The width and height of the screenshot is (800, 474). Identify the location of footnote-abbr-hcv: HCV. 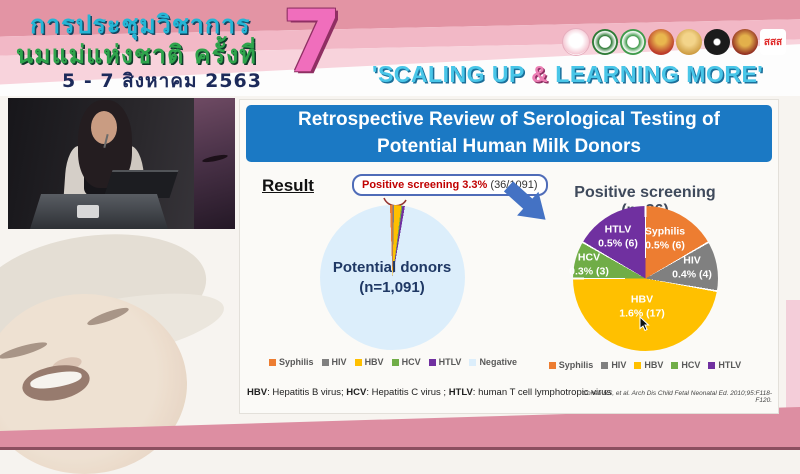
(356, 392).